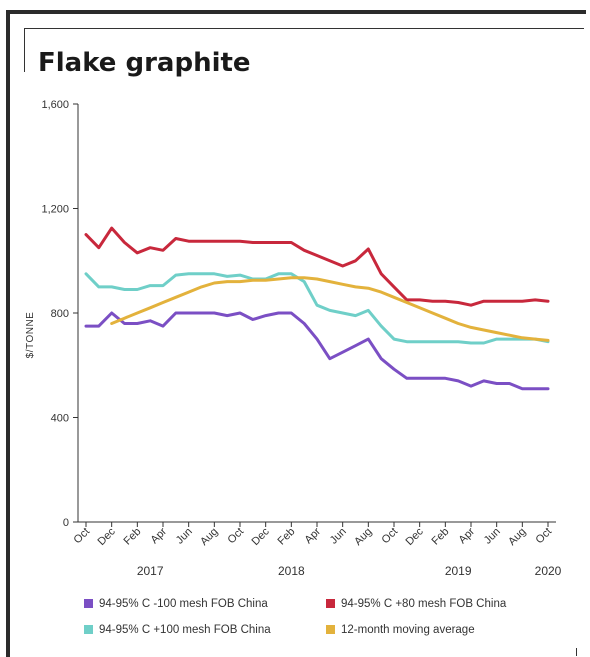 Image resolution: width=590 pixels, height=657 pixels. I want to click on title-rule-horizontal, so click(304, 28).